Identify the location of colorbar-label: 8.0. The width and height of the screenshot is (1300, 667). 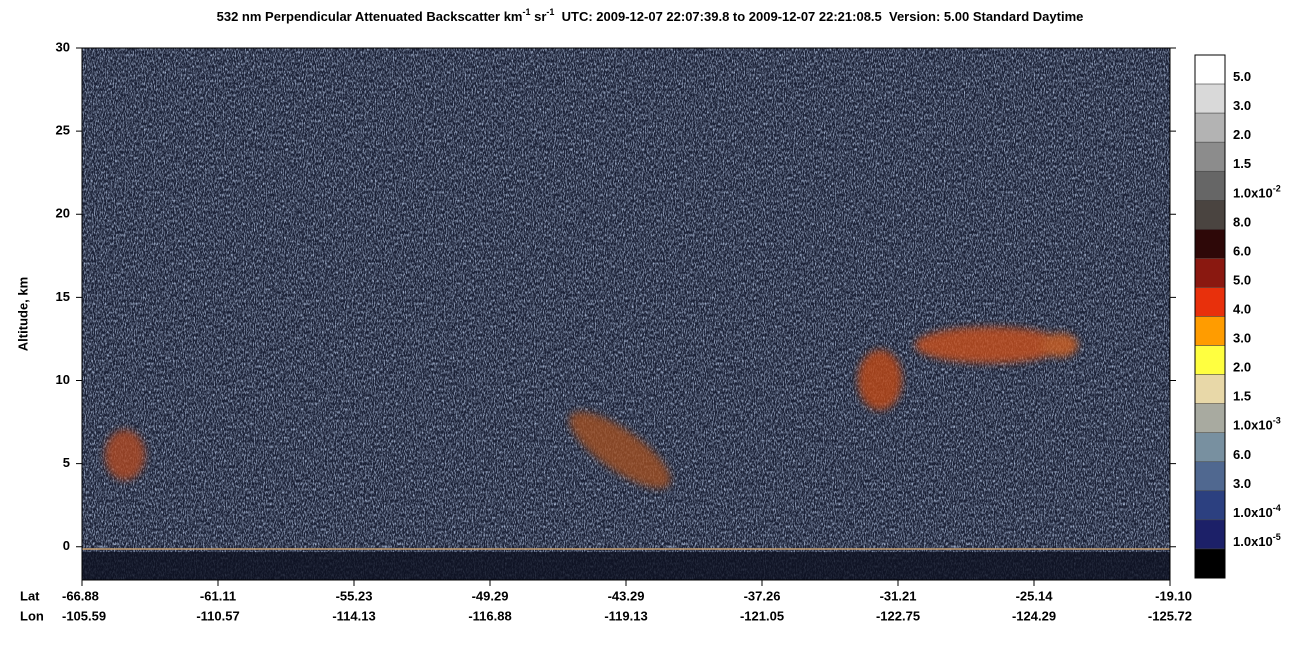
(1242, 222).